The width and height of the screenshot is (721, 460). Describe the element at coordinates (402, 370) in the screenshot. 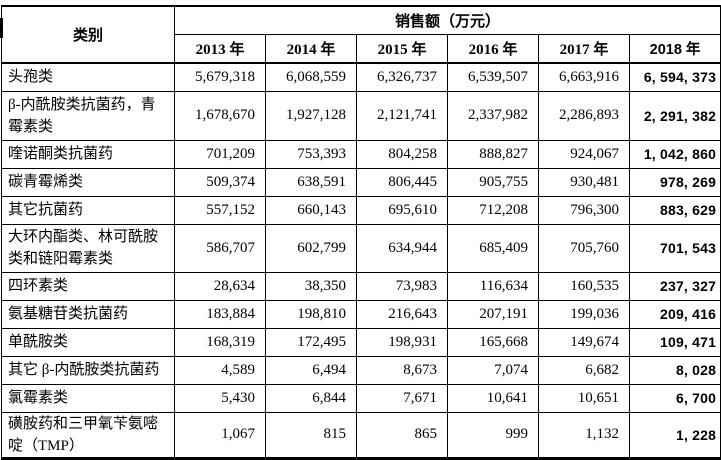

I see `value-2015: 8,673` at that location.